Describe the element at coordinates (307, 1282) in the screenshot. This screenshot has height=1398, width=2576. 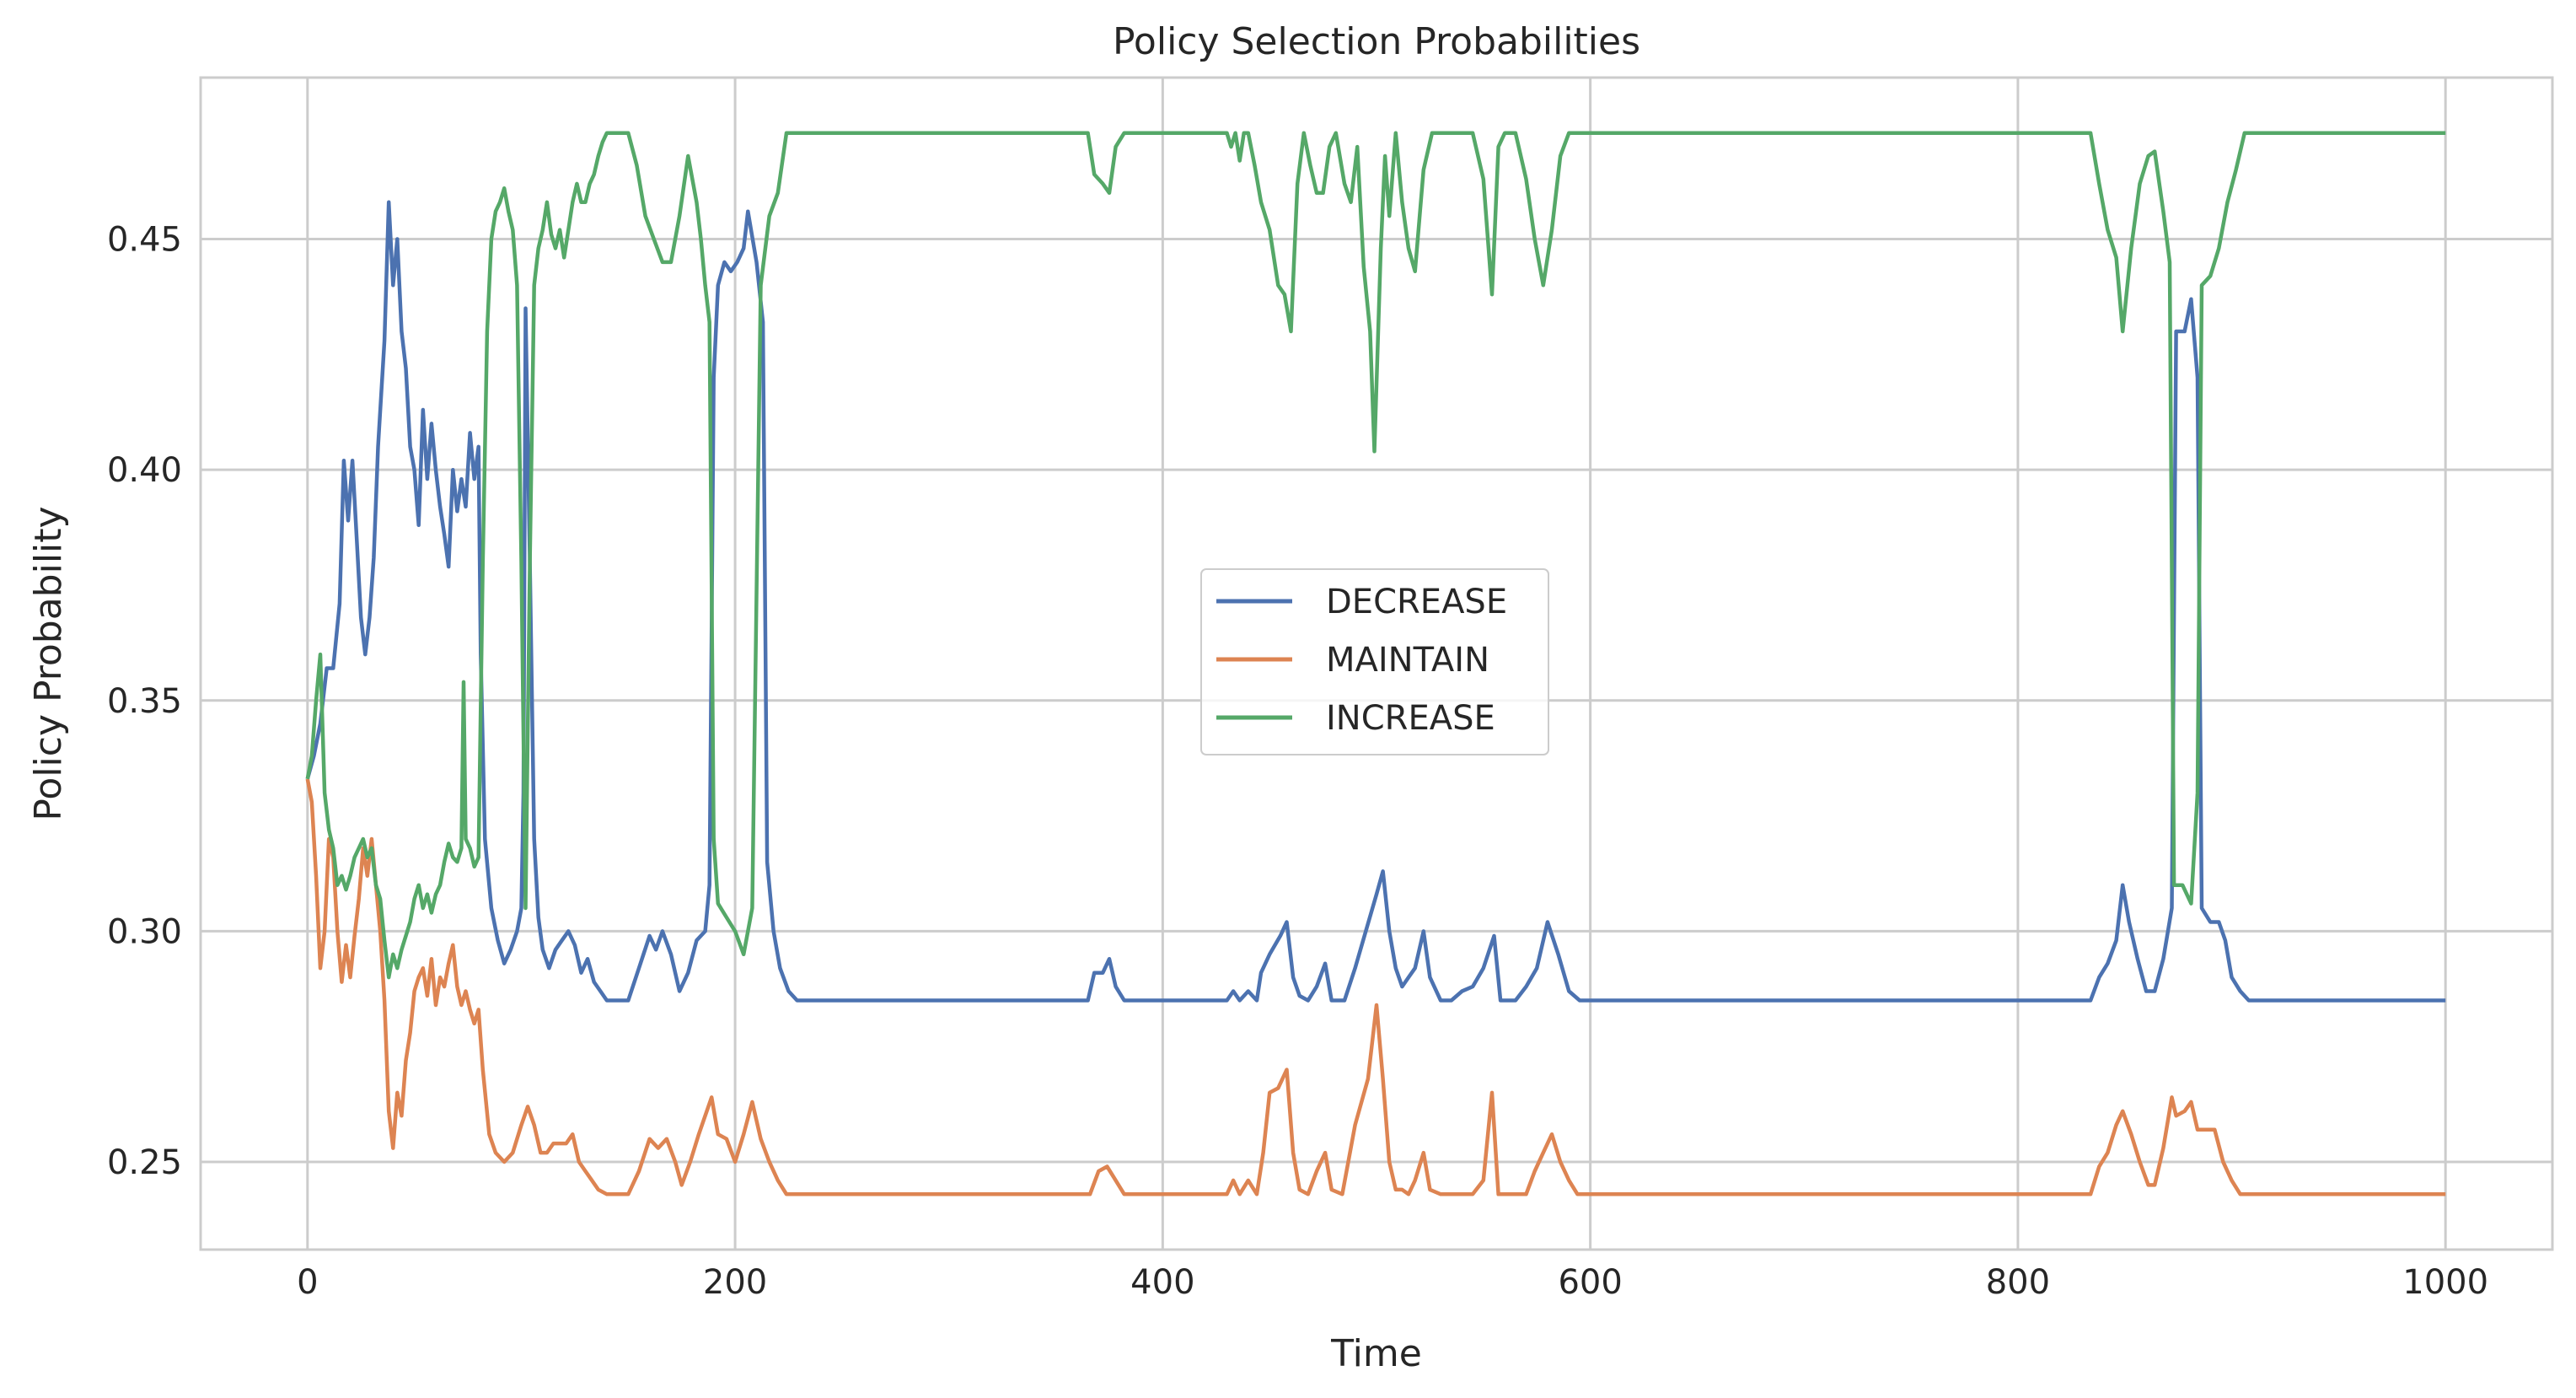
I see `x-tick-label: 0` at that location.